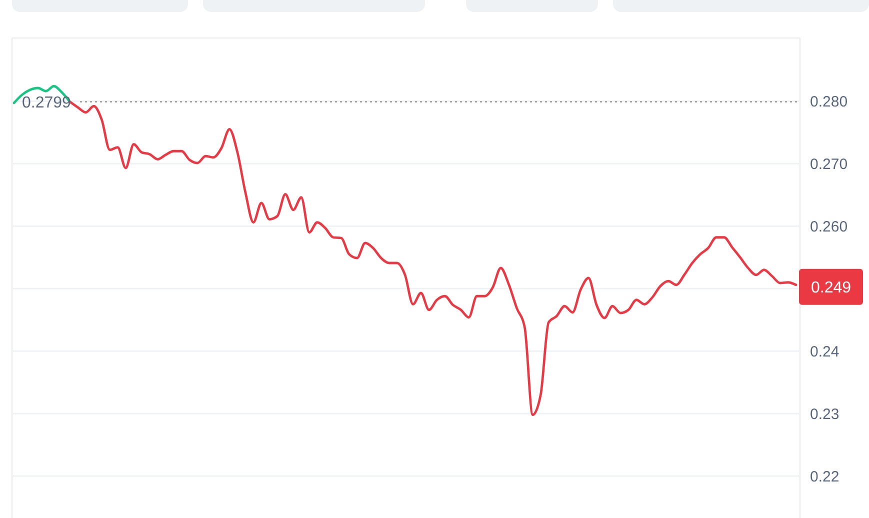 The image size is (869, 518). What do you see at coordinates (47, 103) in the screenshot?
I see `ref-line-label: 0.2799` at bounding box center [47, 103].